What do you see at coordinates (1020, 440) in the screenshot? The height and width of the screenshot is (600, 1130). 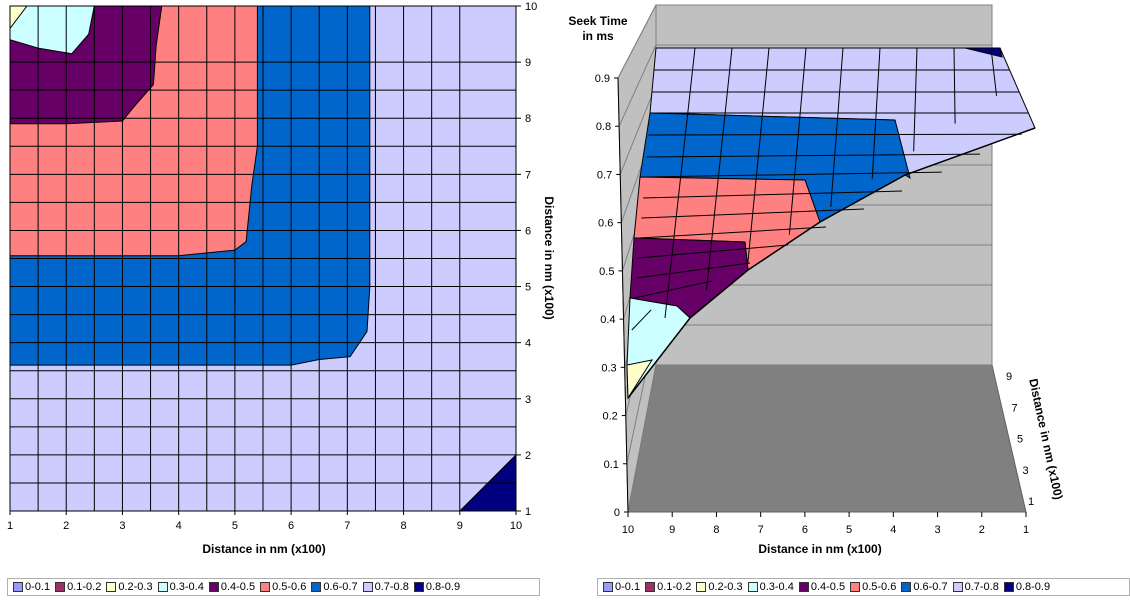 I see `surface-y-tick-label: 5` at bounding box center [1020, 440].